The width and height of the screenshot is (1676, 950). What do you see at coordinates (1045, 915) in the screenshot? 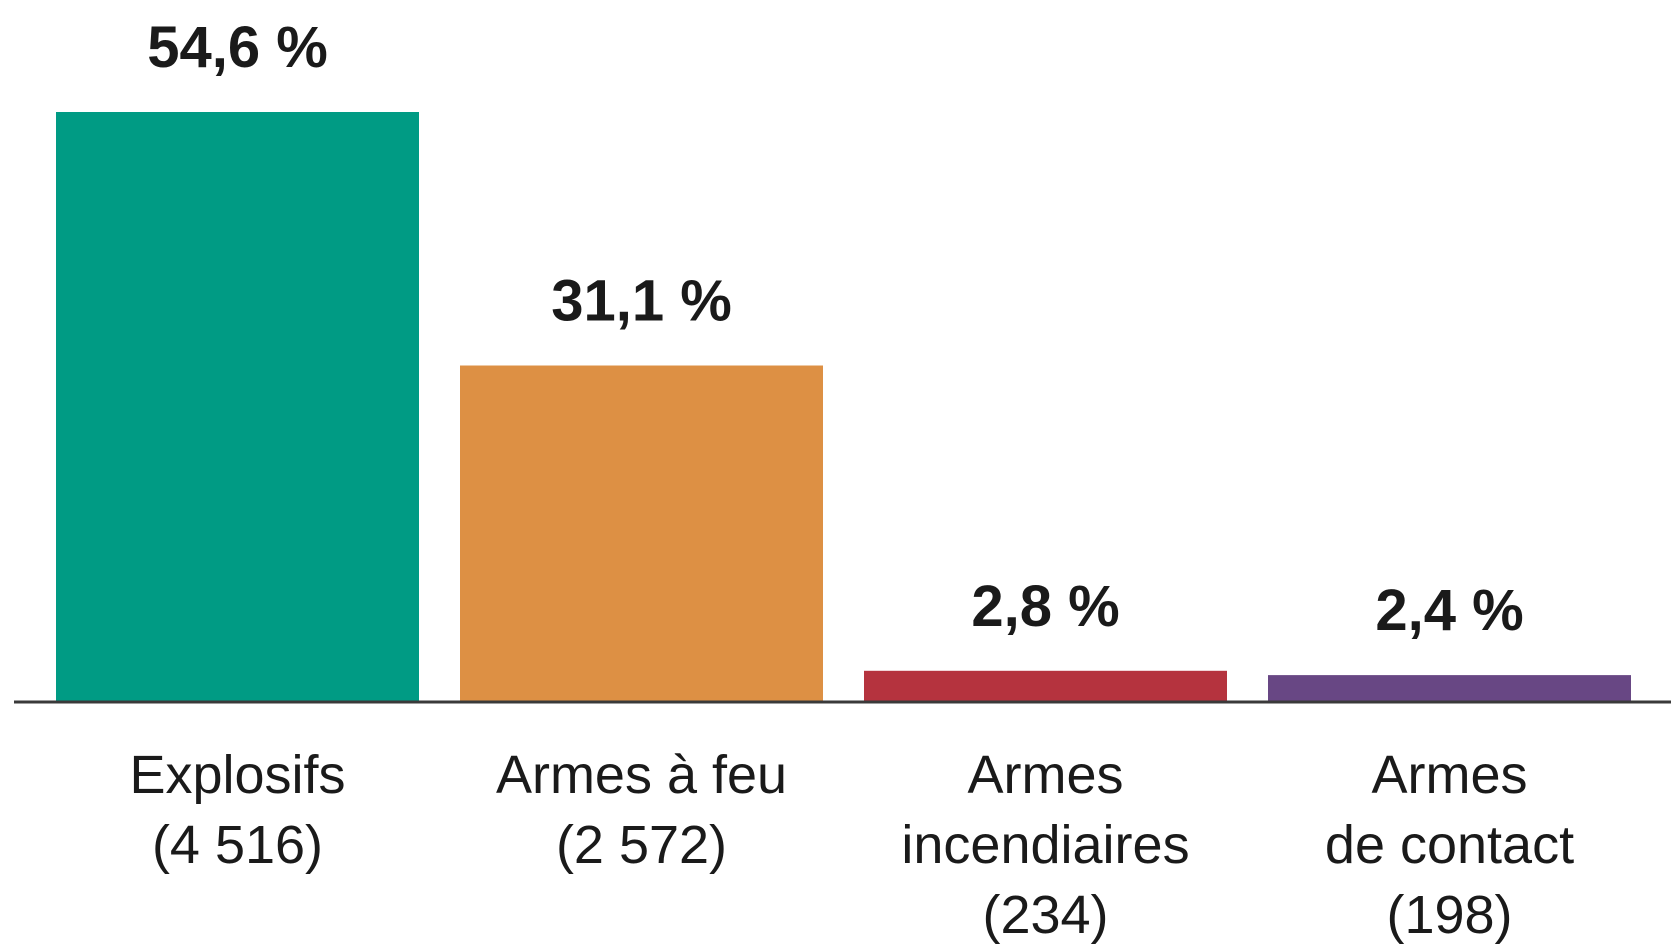
I see `category-label: (234)` at bounding box center [1045, 915].